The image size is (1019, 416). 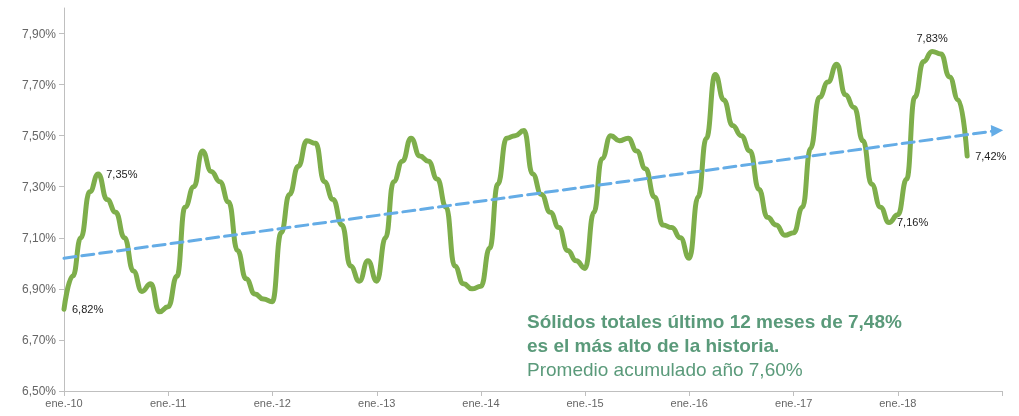 I want to click on annotation: Sólidos totales último 12 meses de 7,48%, so click(x=714, y=321).